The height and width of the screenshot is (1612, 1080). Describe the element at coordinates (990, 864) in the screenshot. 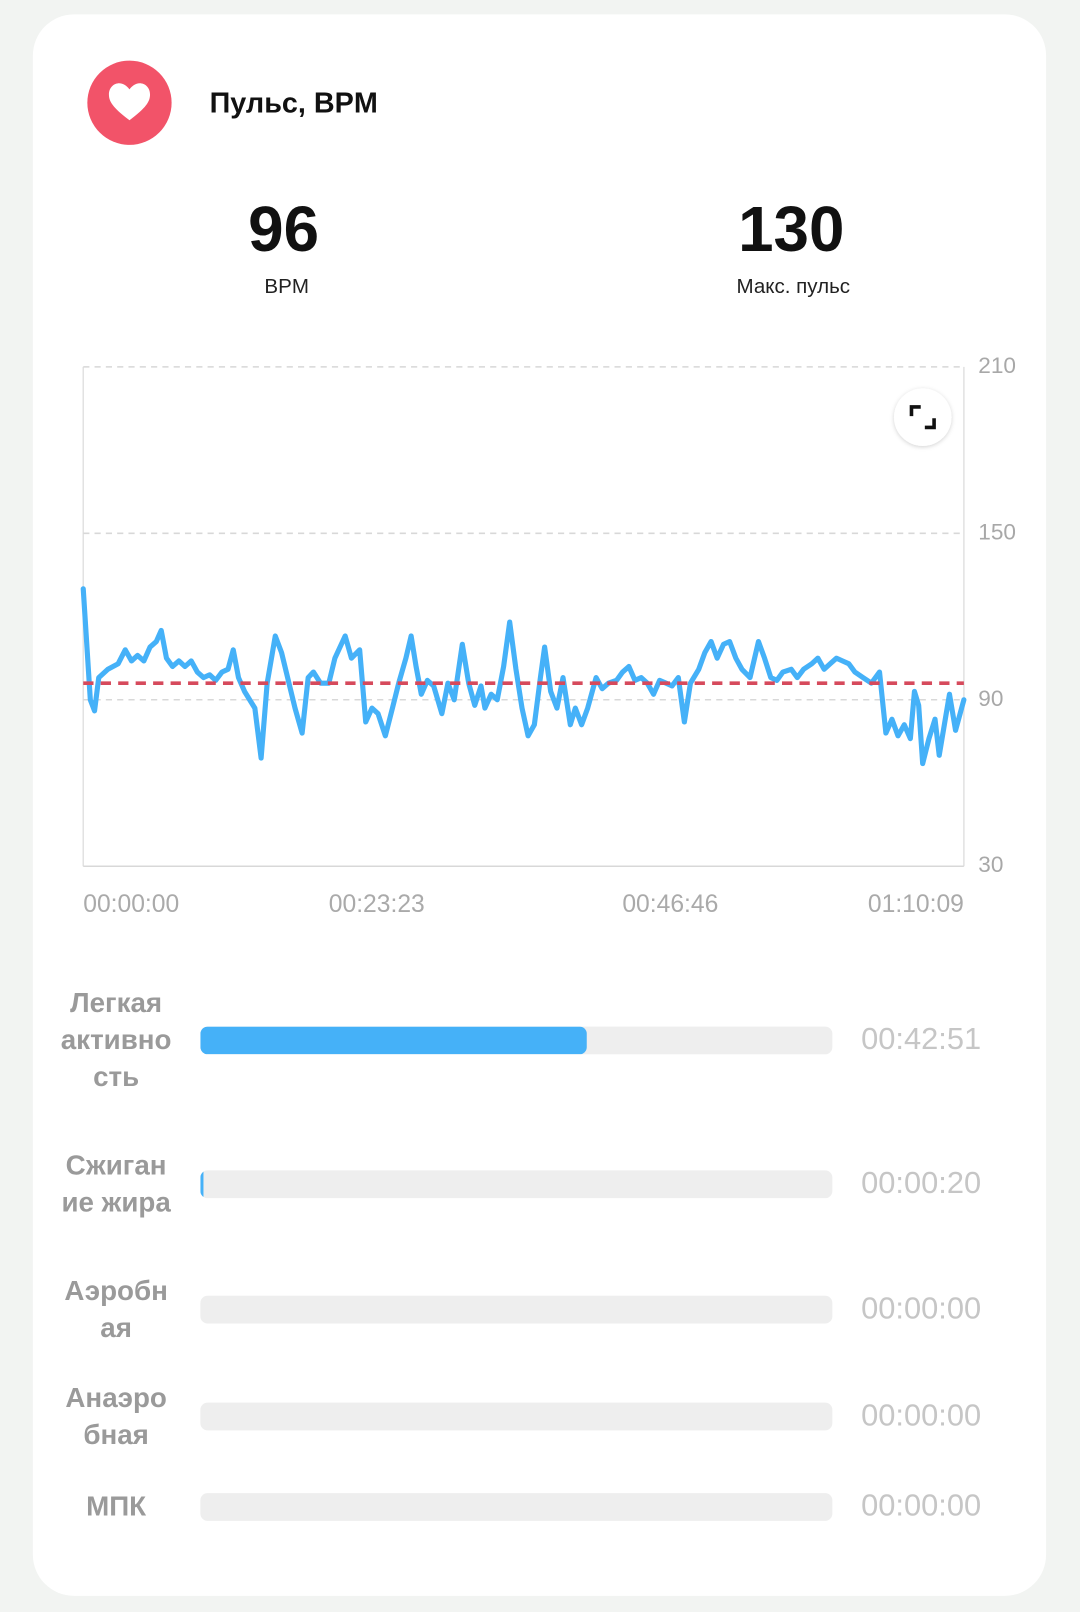

I see `y-tick-label: 30` at that location.